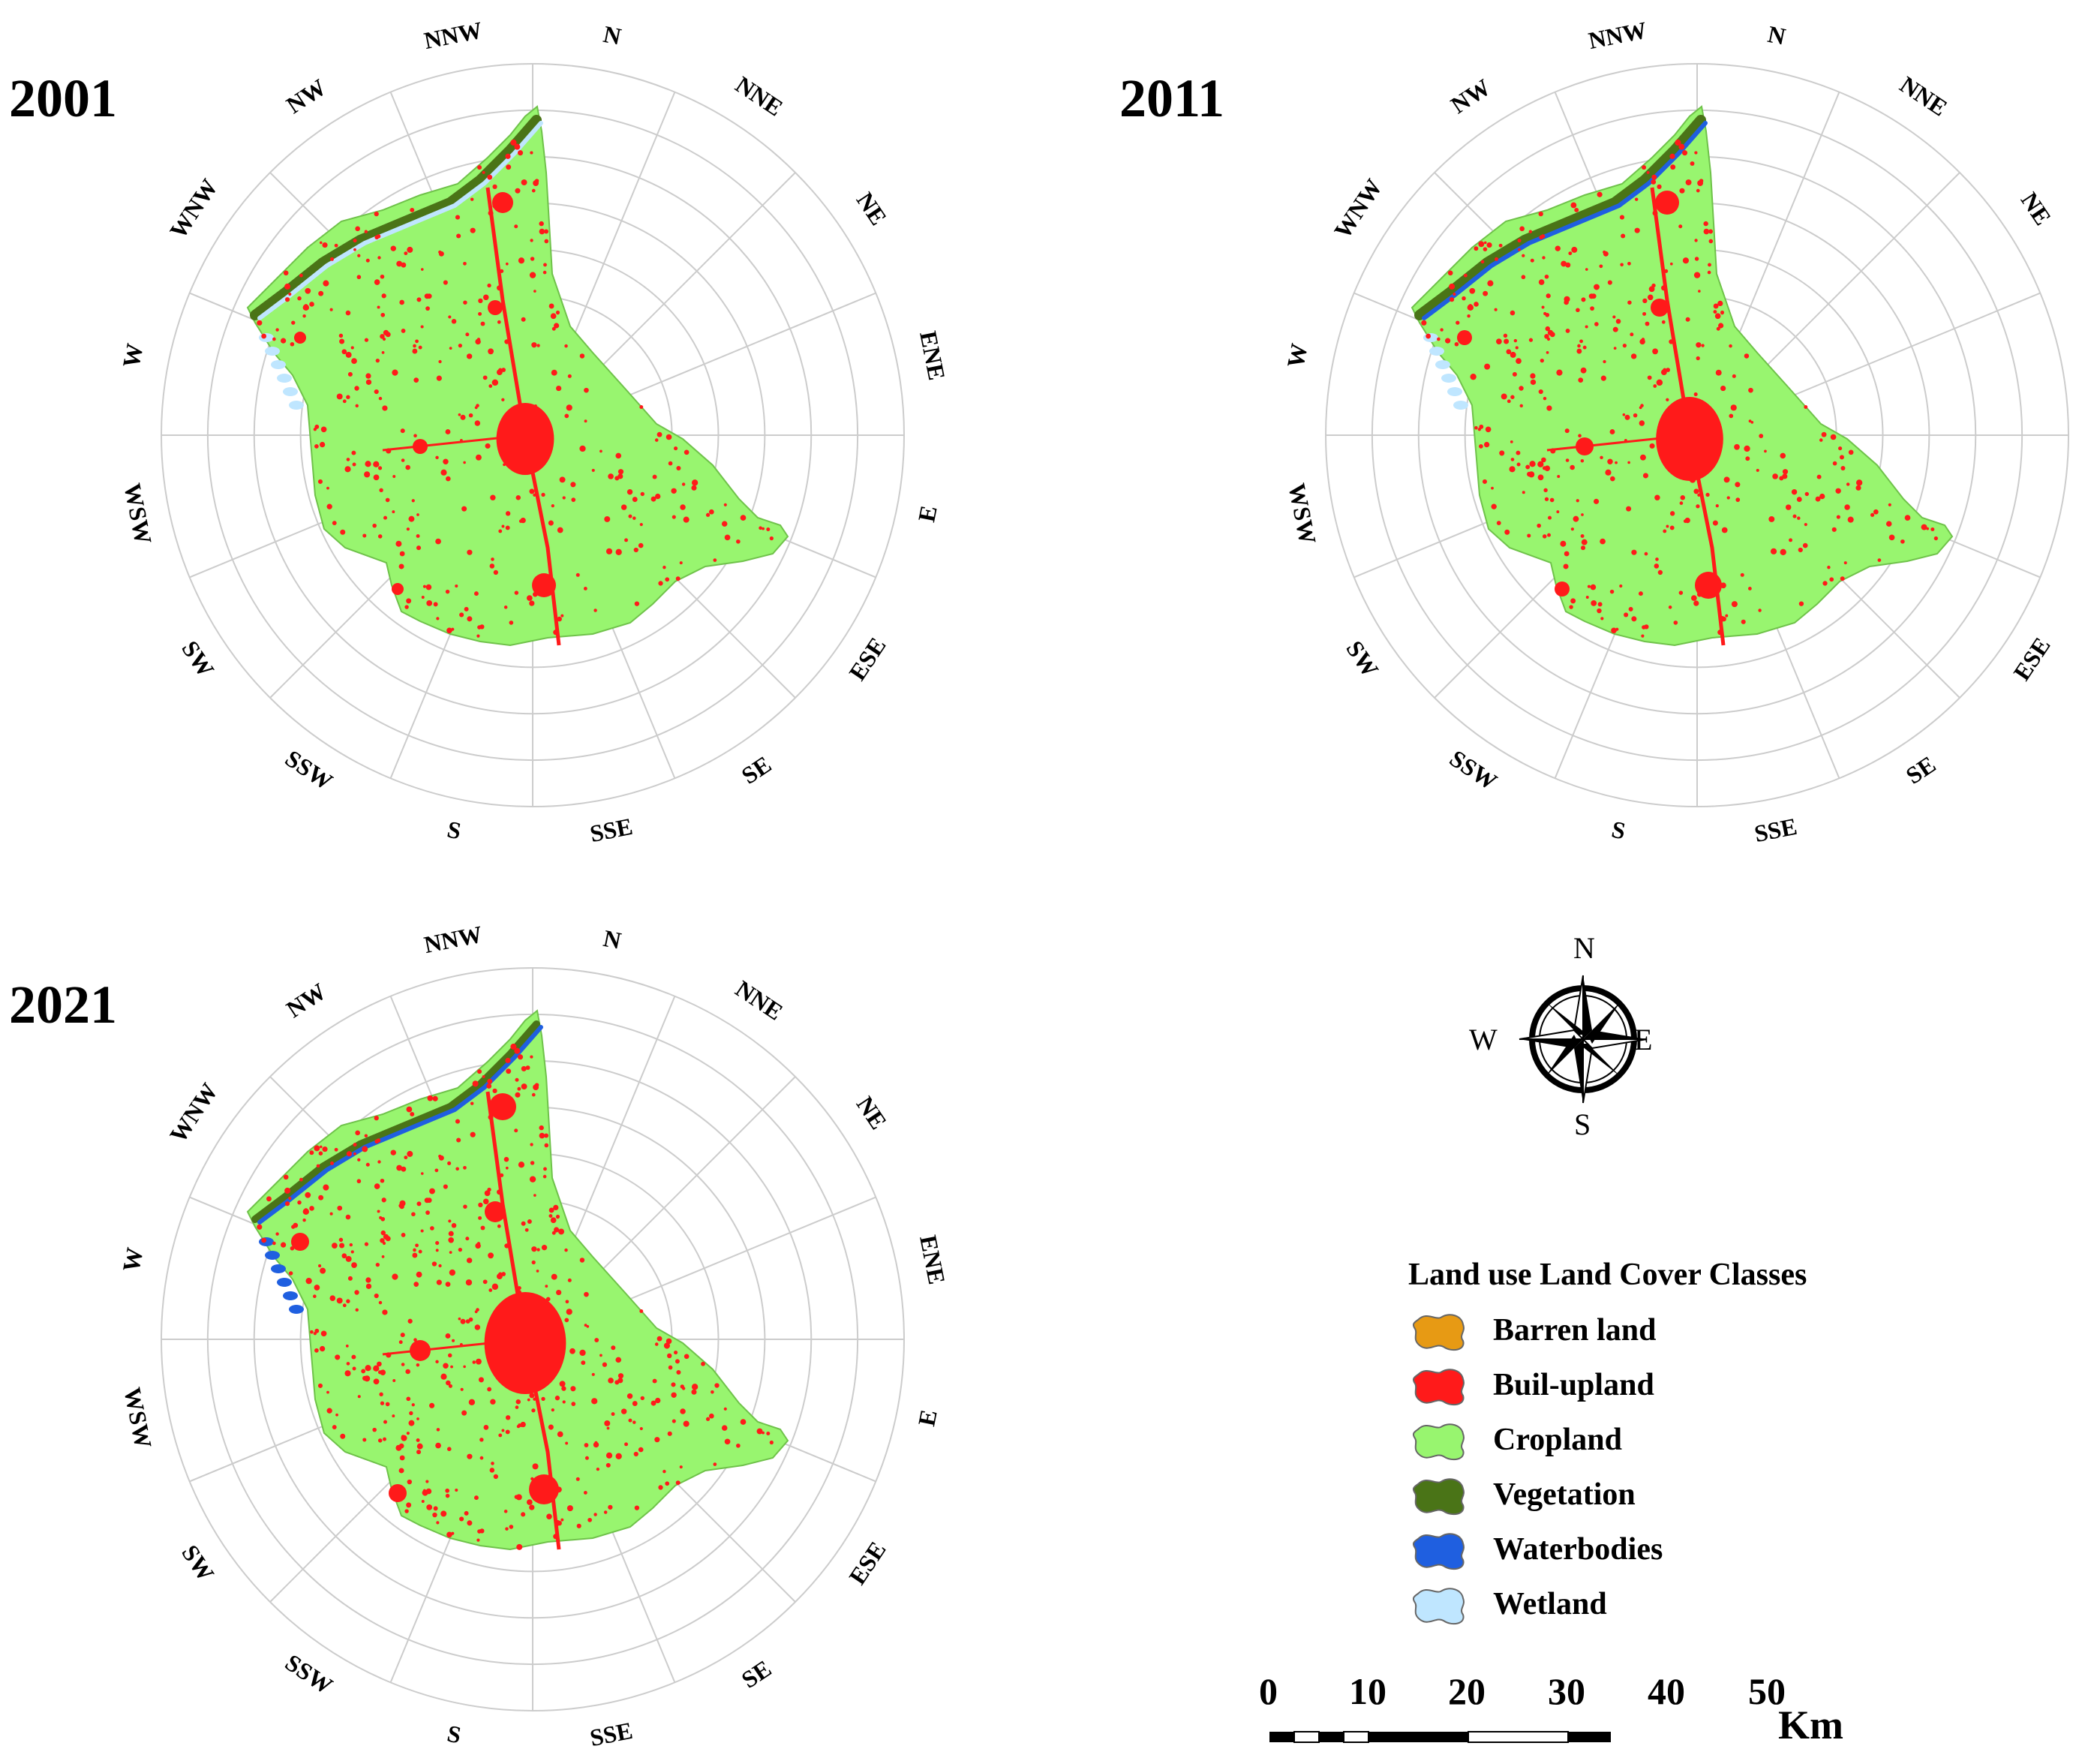 This screenshot has height=1764, width=2082. What do you see at coordinates (525, 439) in the screenshot?
I see `urban-core` at bounding box center [525, 439].